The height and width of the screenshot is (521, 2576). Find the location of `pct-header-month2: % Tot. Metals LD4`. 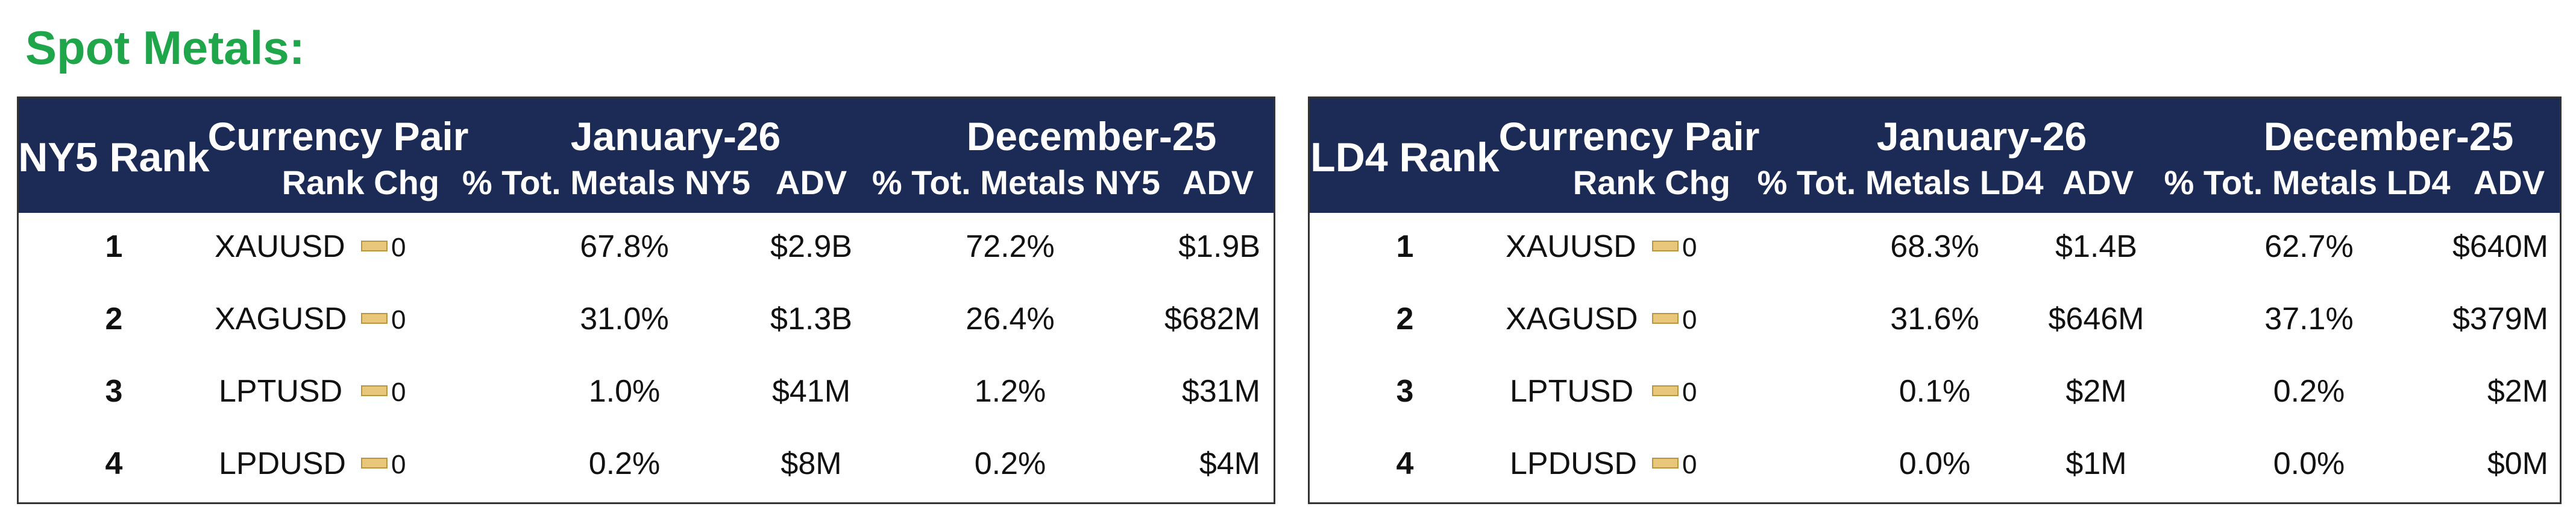

pct-header-month2: % Tot. Metals LD4 is located at coordinates (2307, 182).